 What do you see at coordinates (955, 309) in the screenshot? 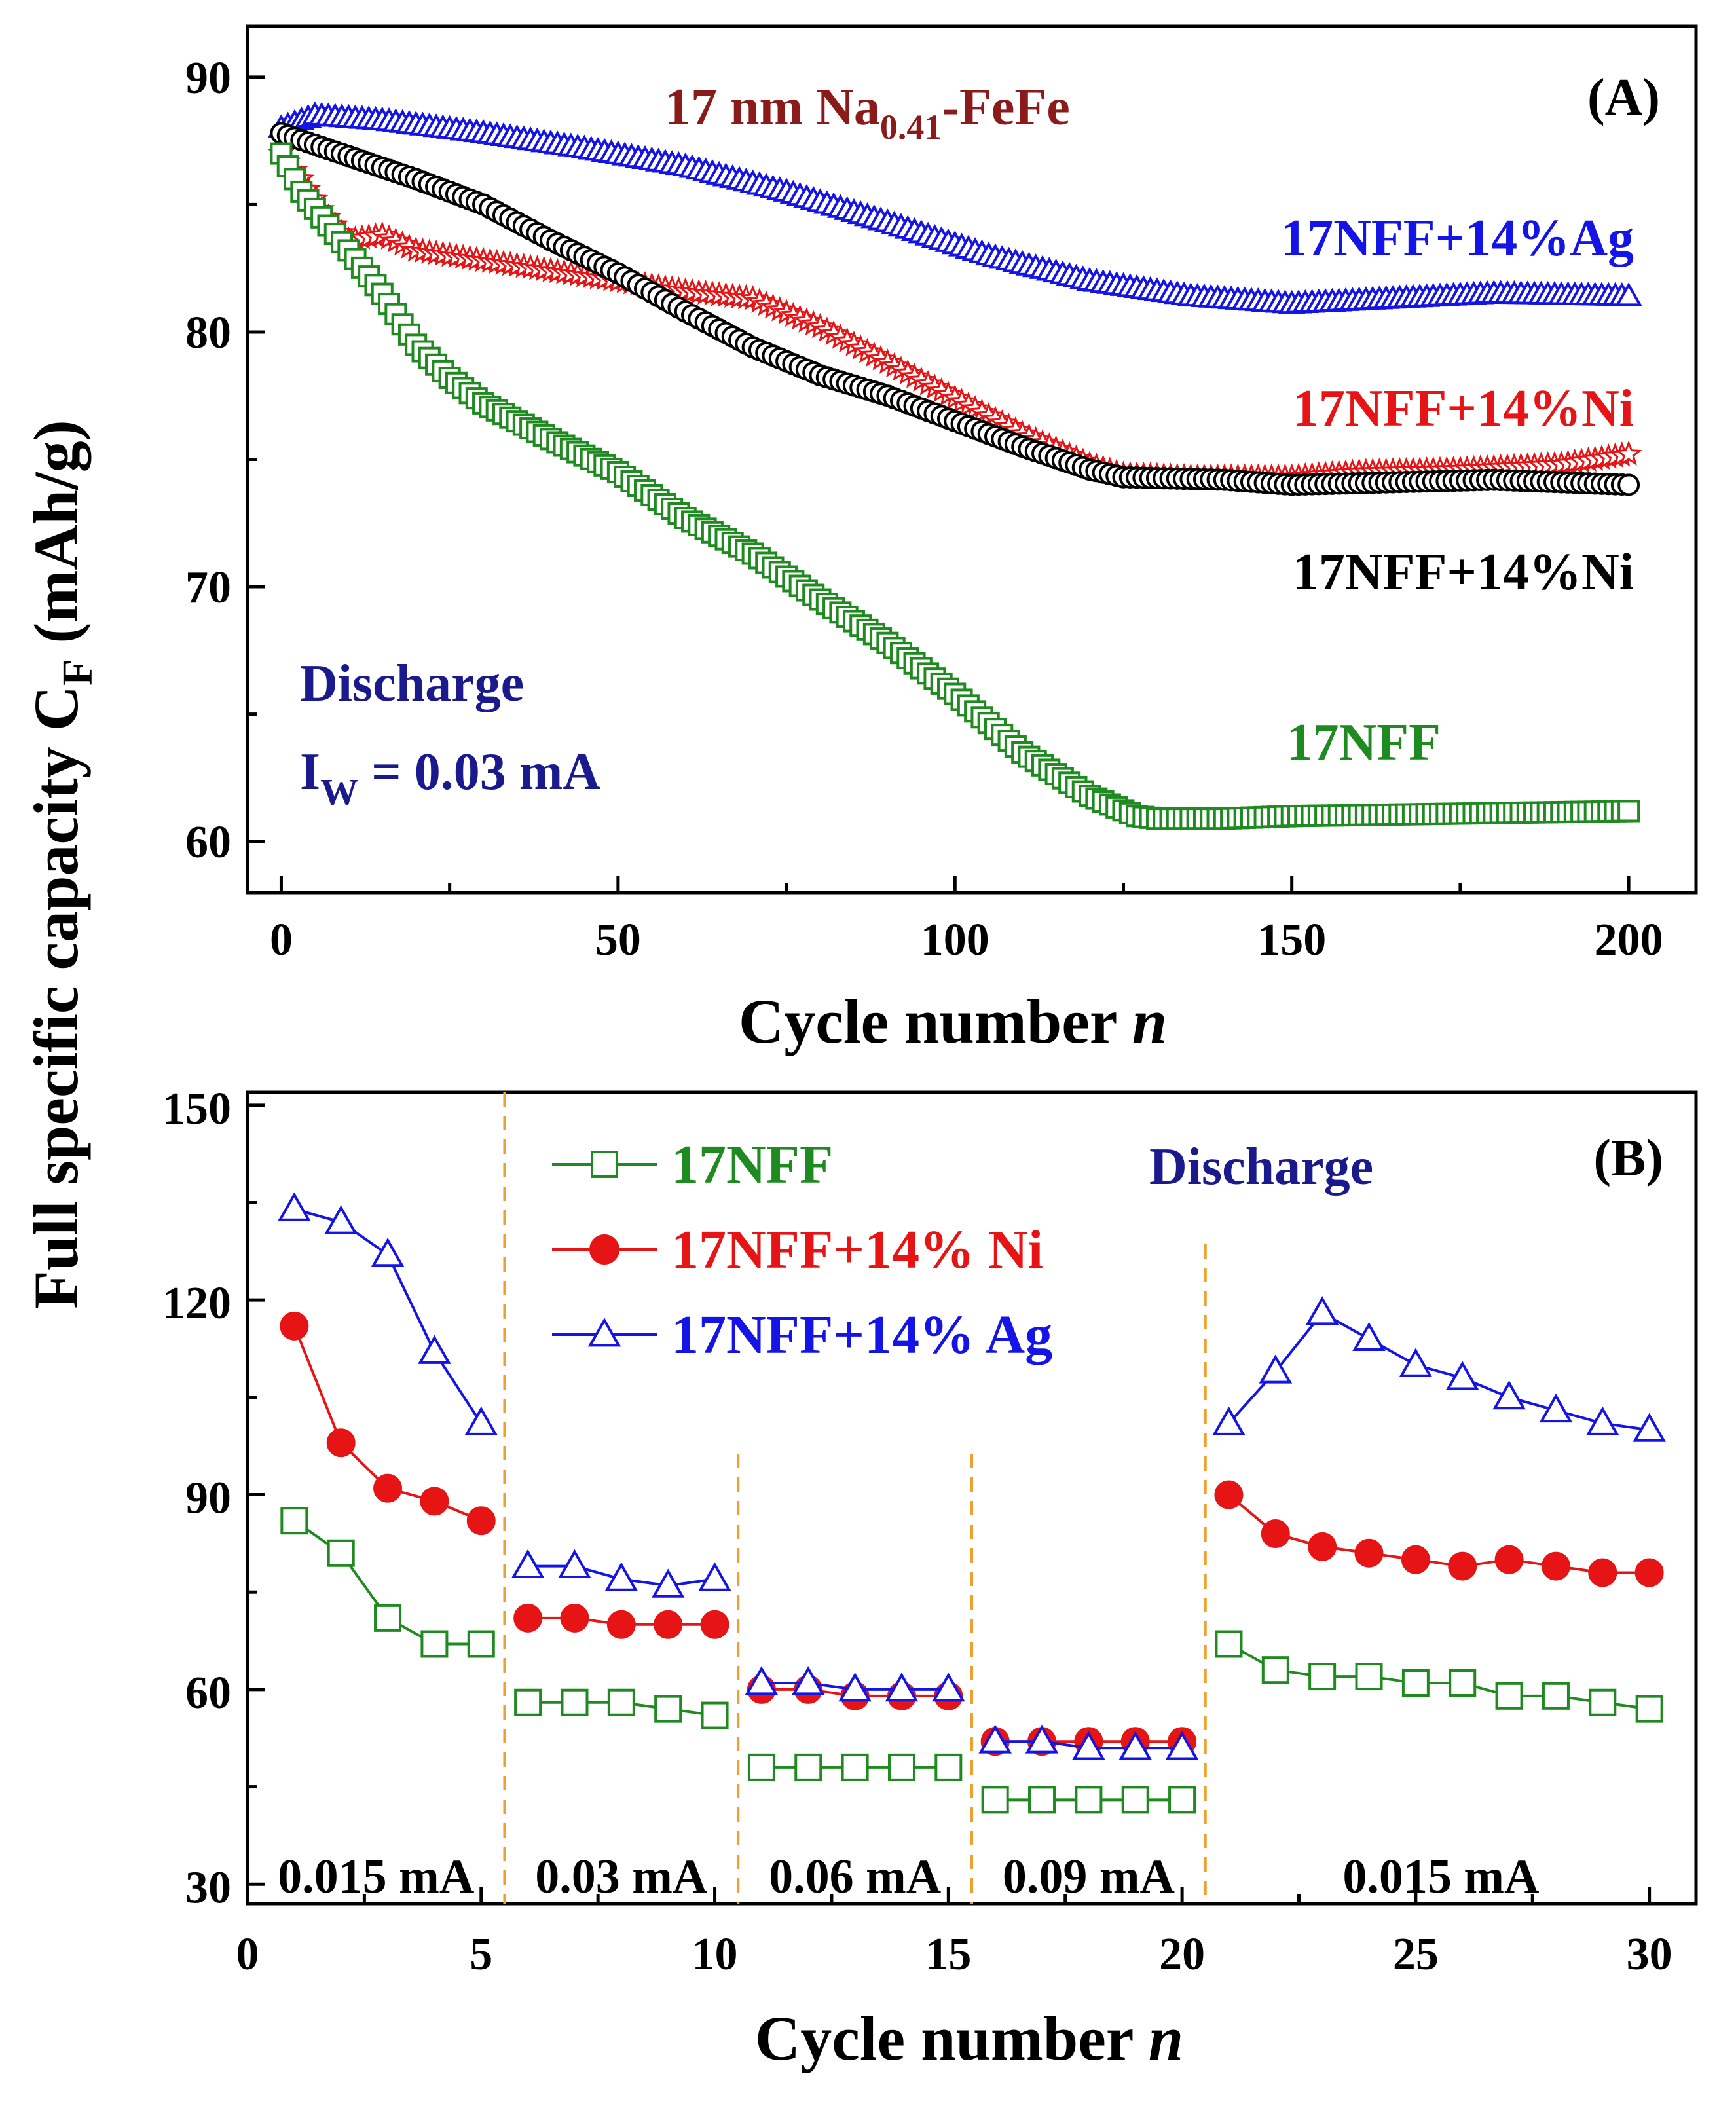
I see `series-a-ni-black` at bounding box center [955, 309].